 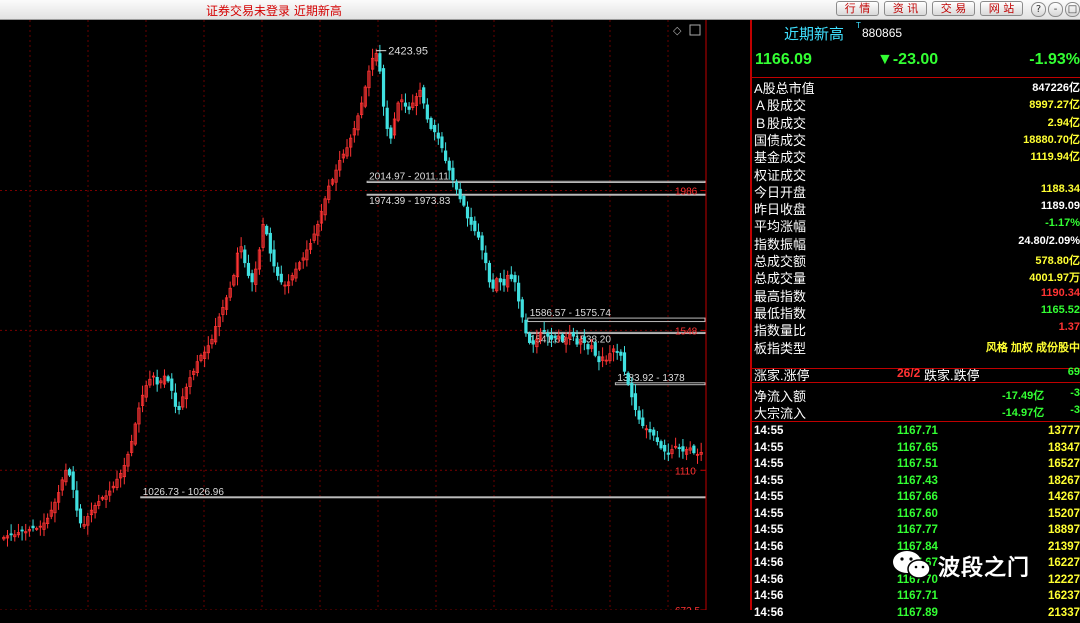 I want to click on stat-label: 权证成交, so click(x=780, y=175).